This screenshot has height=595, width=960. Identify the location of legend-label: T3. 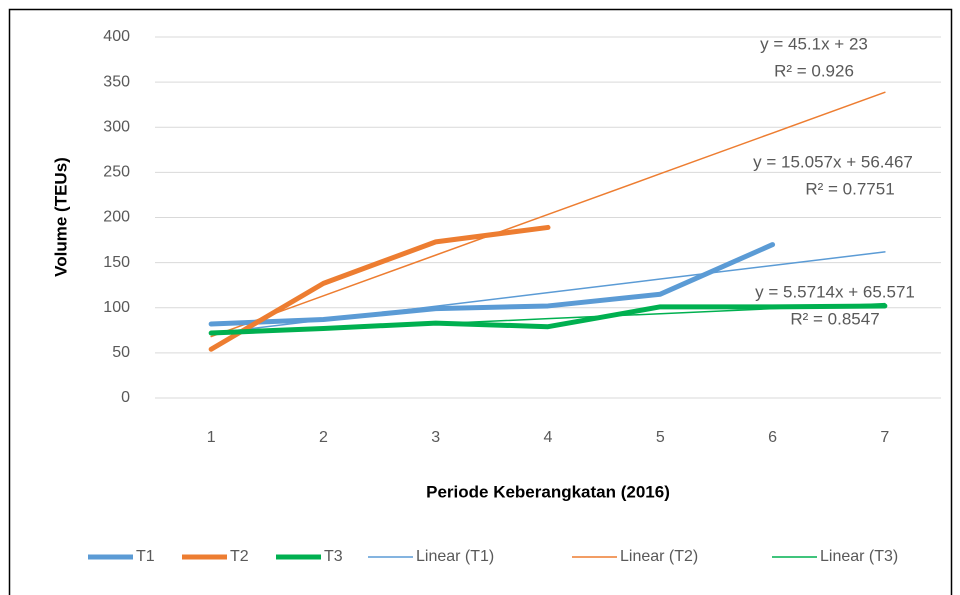
(333, 556).